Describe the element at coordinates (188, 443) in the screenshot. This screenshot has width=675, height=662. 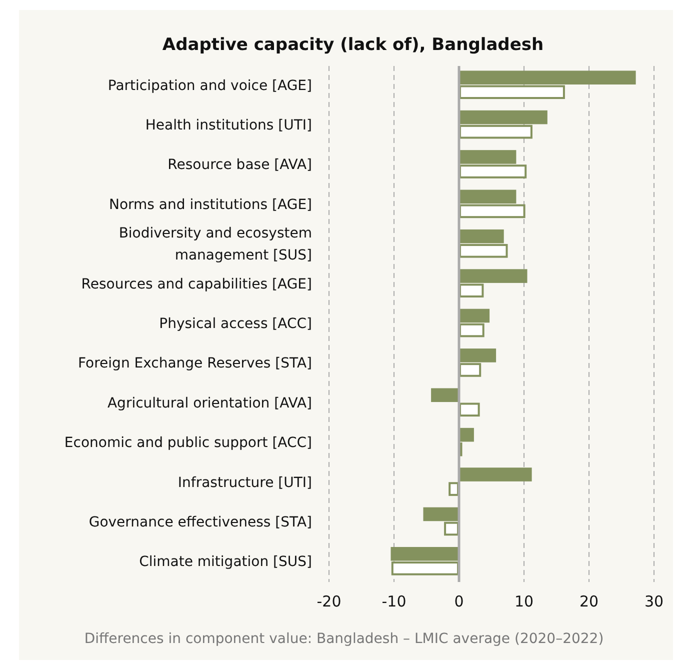
I see `y-tick-label: Economic and public support [ACC]` at that location.